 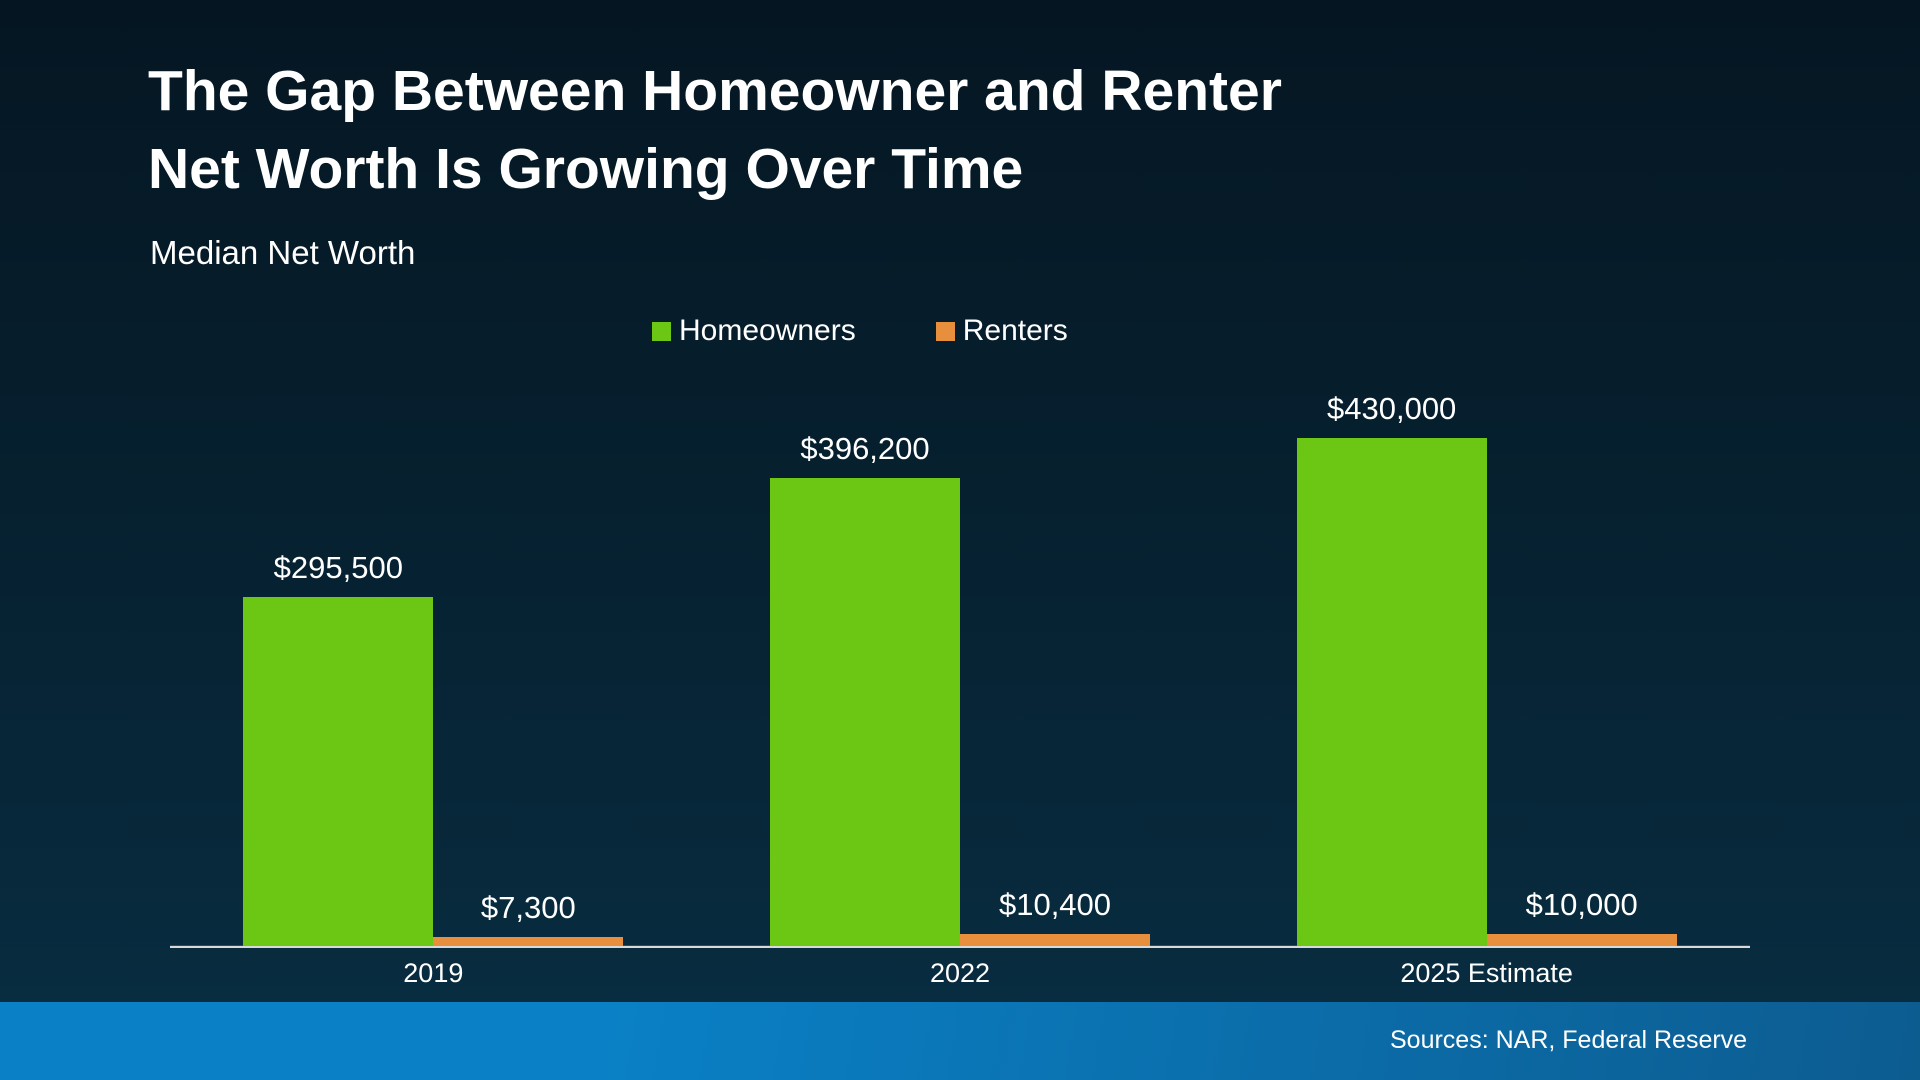 I want to click on page-title-line-1: The Gap Between Homeowner and Renter, so click(x=715, y=91).